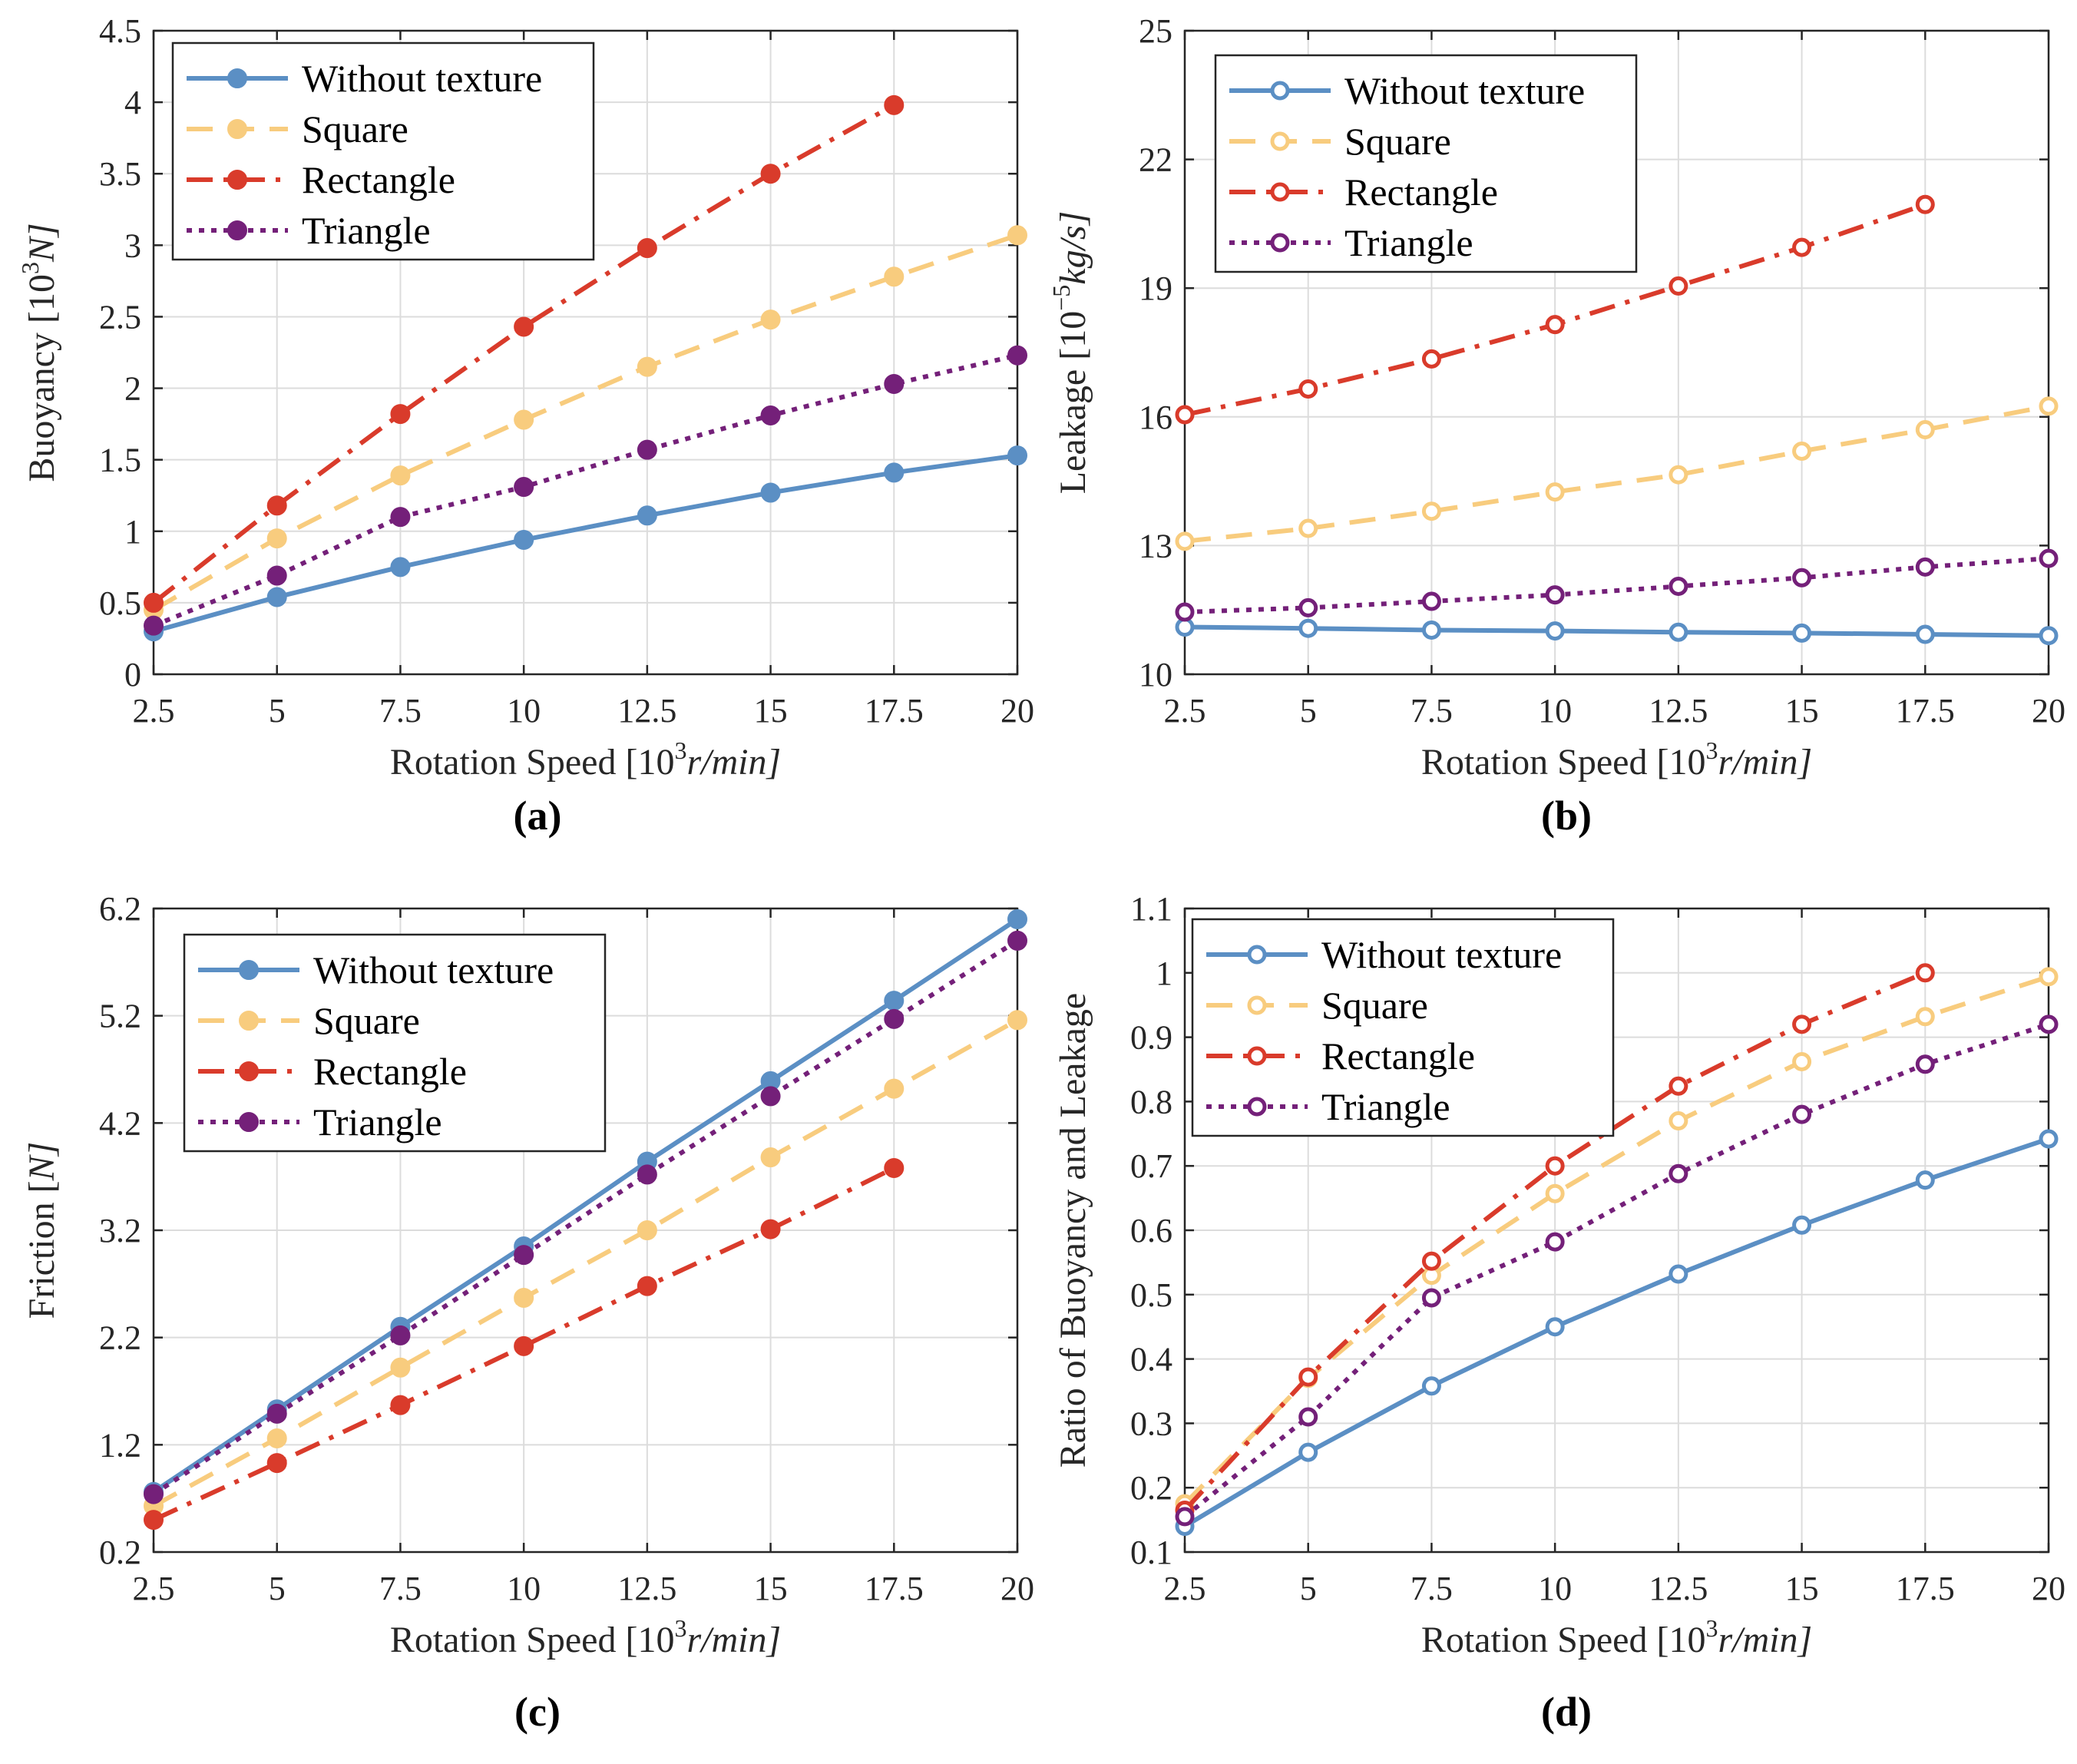  I want to click on y-tick-label: 19, so click(1156, 288).